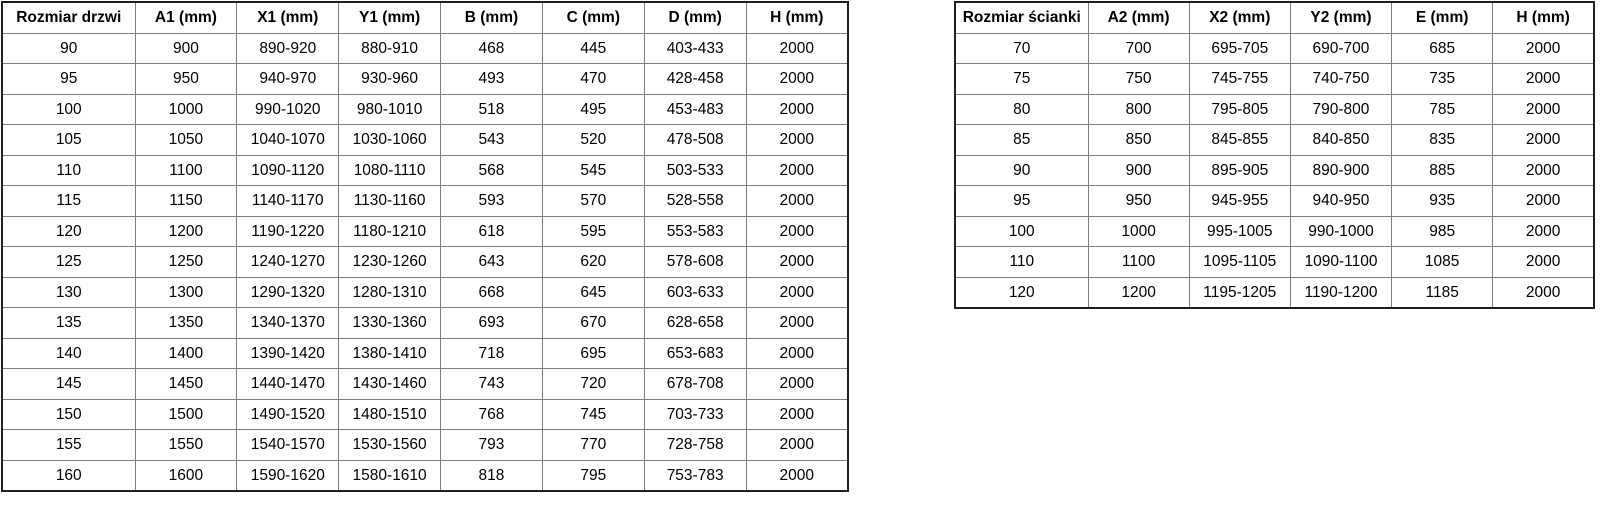  What do you see at coordinates (1442, 109) in the screenshot?
I see `table-cell: 785` at bounding box center [1442, 109].